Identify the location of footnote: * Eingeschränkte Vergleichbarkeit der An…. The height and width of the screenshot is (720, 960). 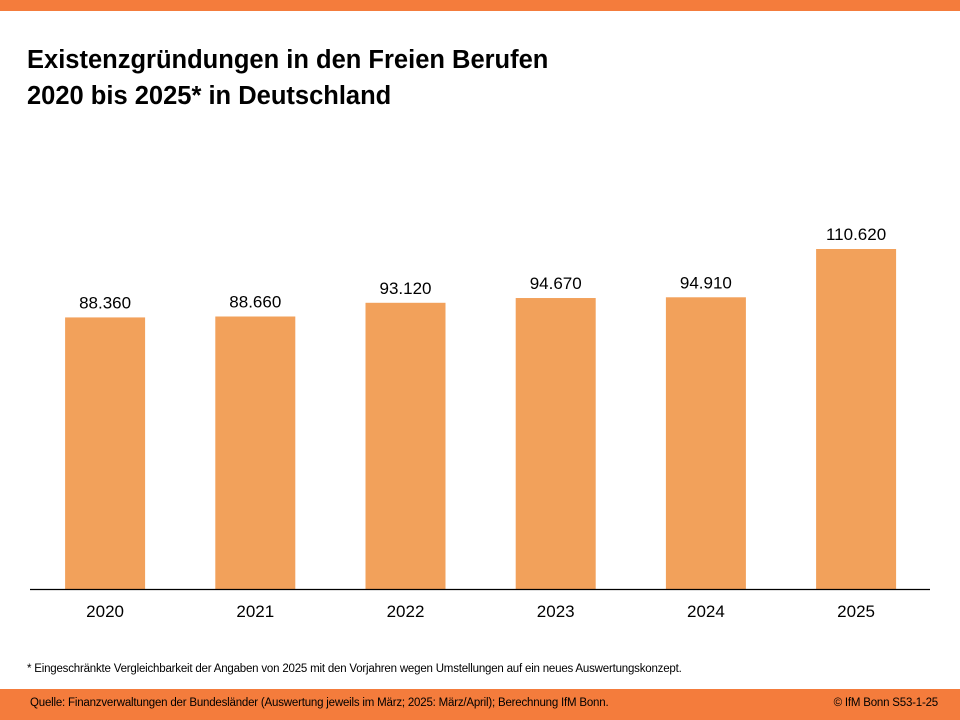
(354, 669).